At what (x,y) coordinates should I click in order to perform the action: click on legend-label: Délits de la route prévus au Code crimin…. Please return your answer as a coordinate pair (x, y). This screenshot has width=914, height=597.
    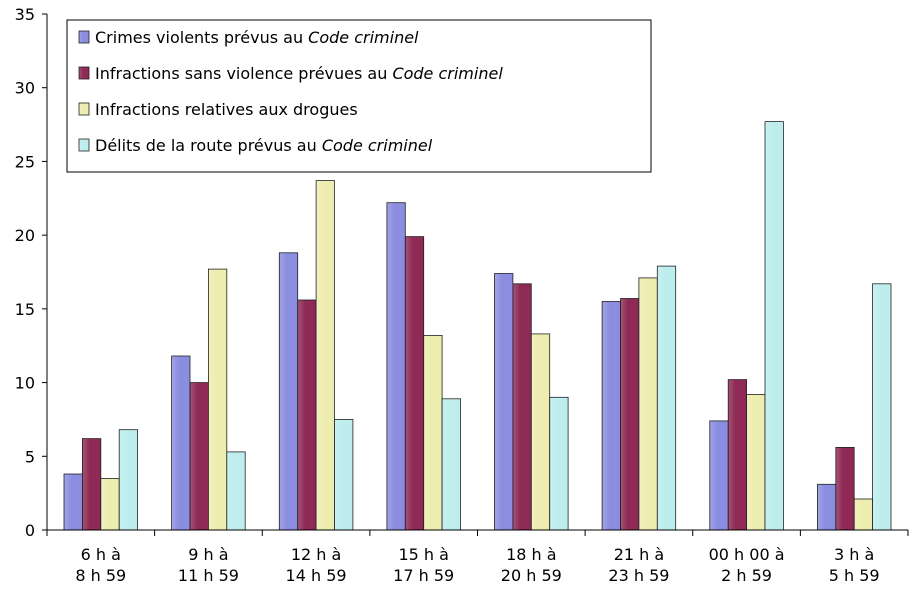
    Looking at the image, I should click on (264, 145).